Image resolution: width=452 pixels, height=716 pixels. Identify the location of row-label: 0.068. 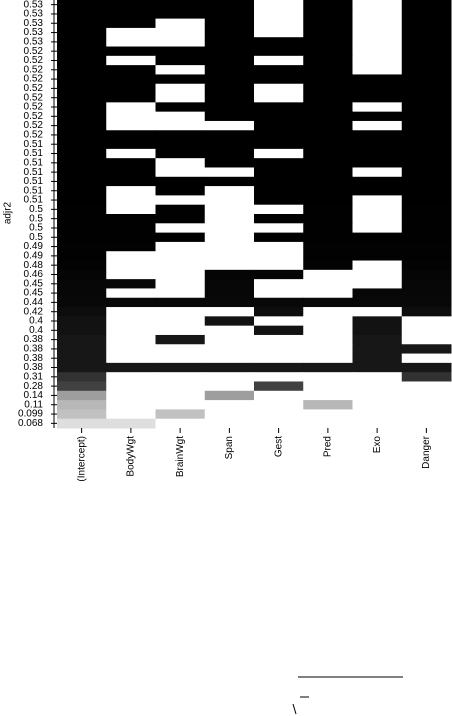
(30, 423).